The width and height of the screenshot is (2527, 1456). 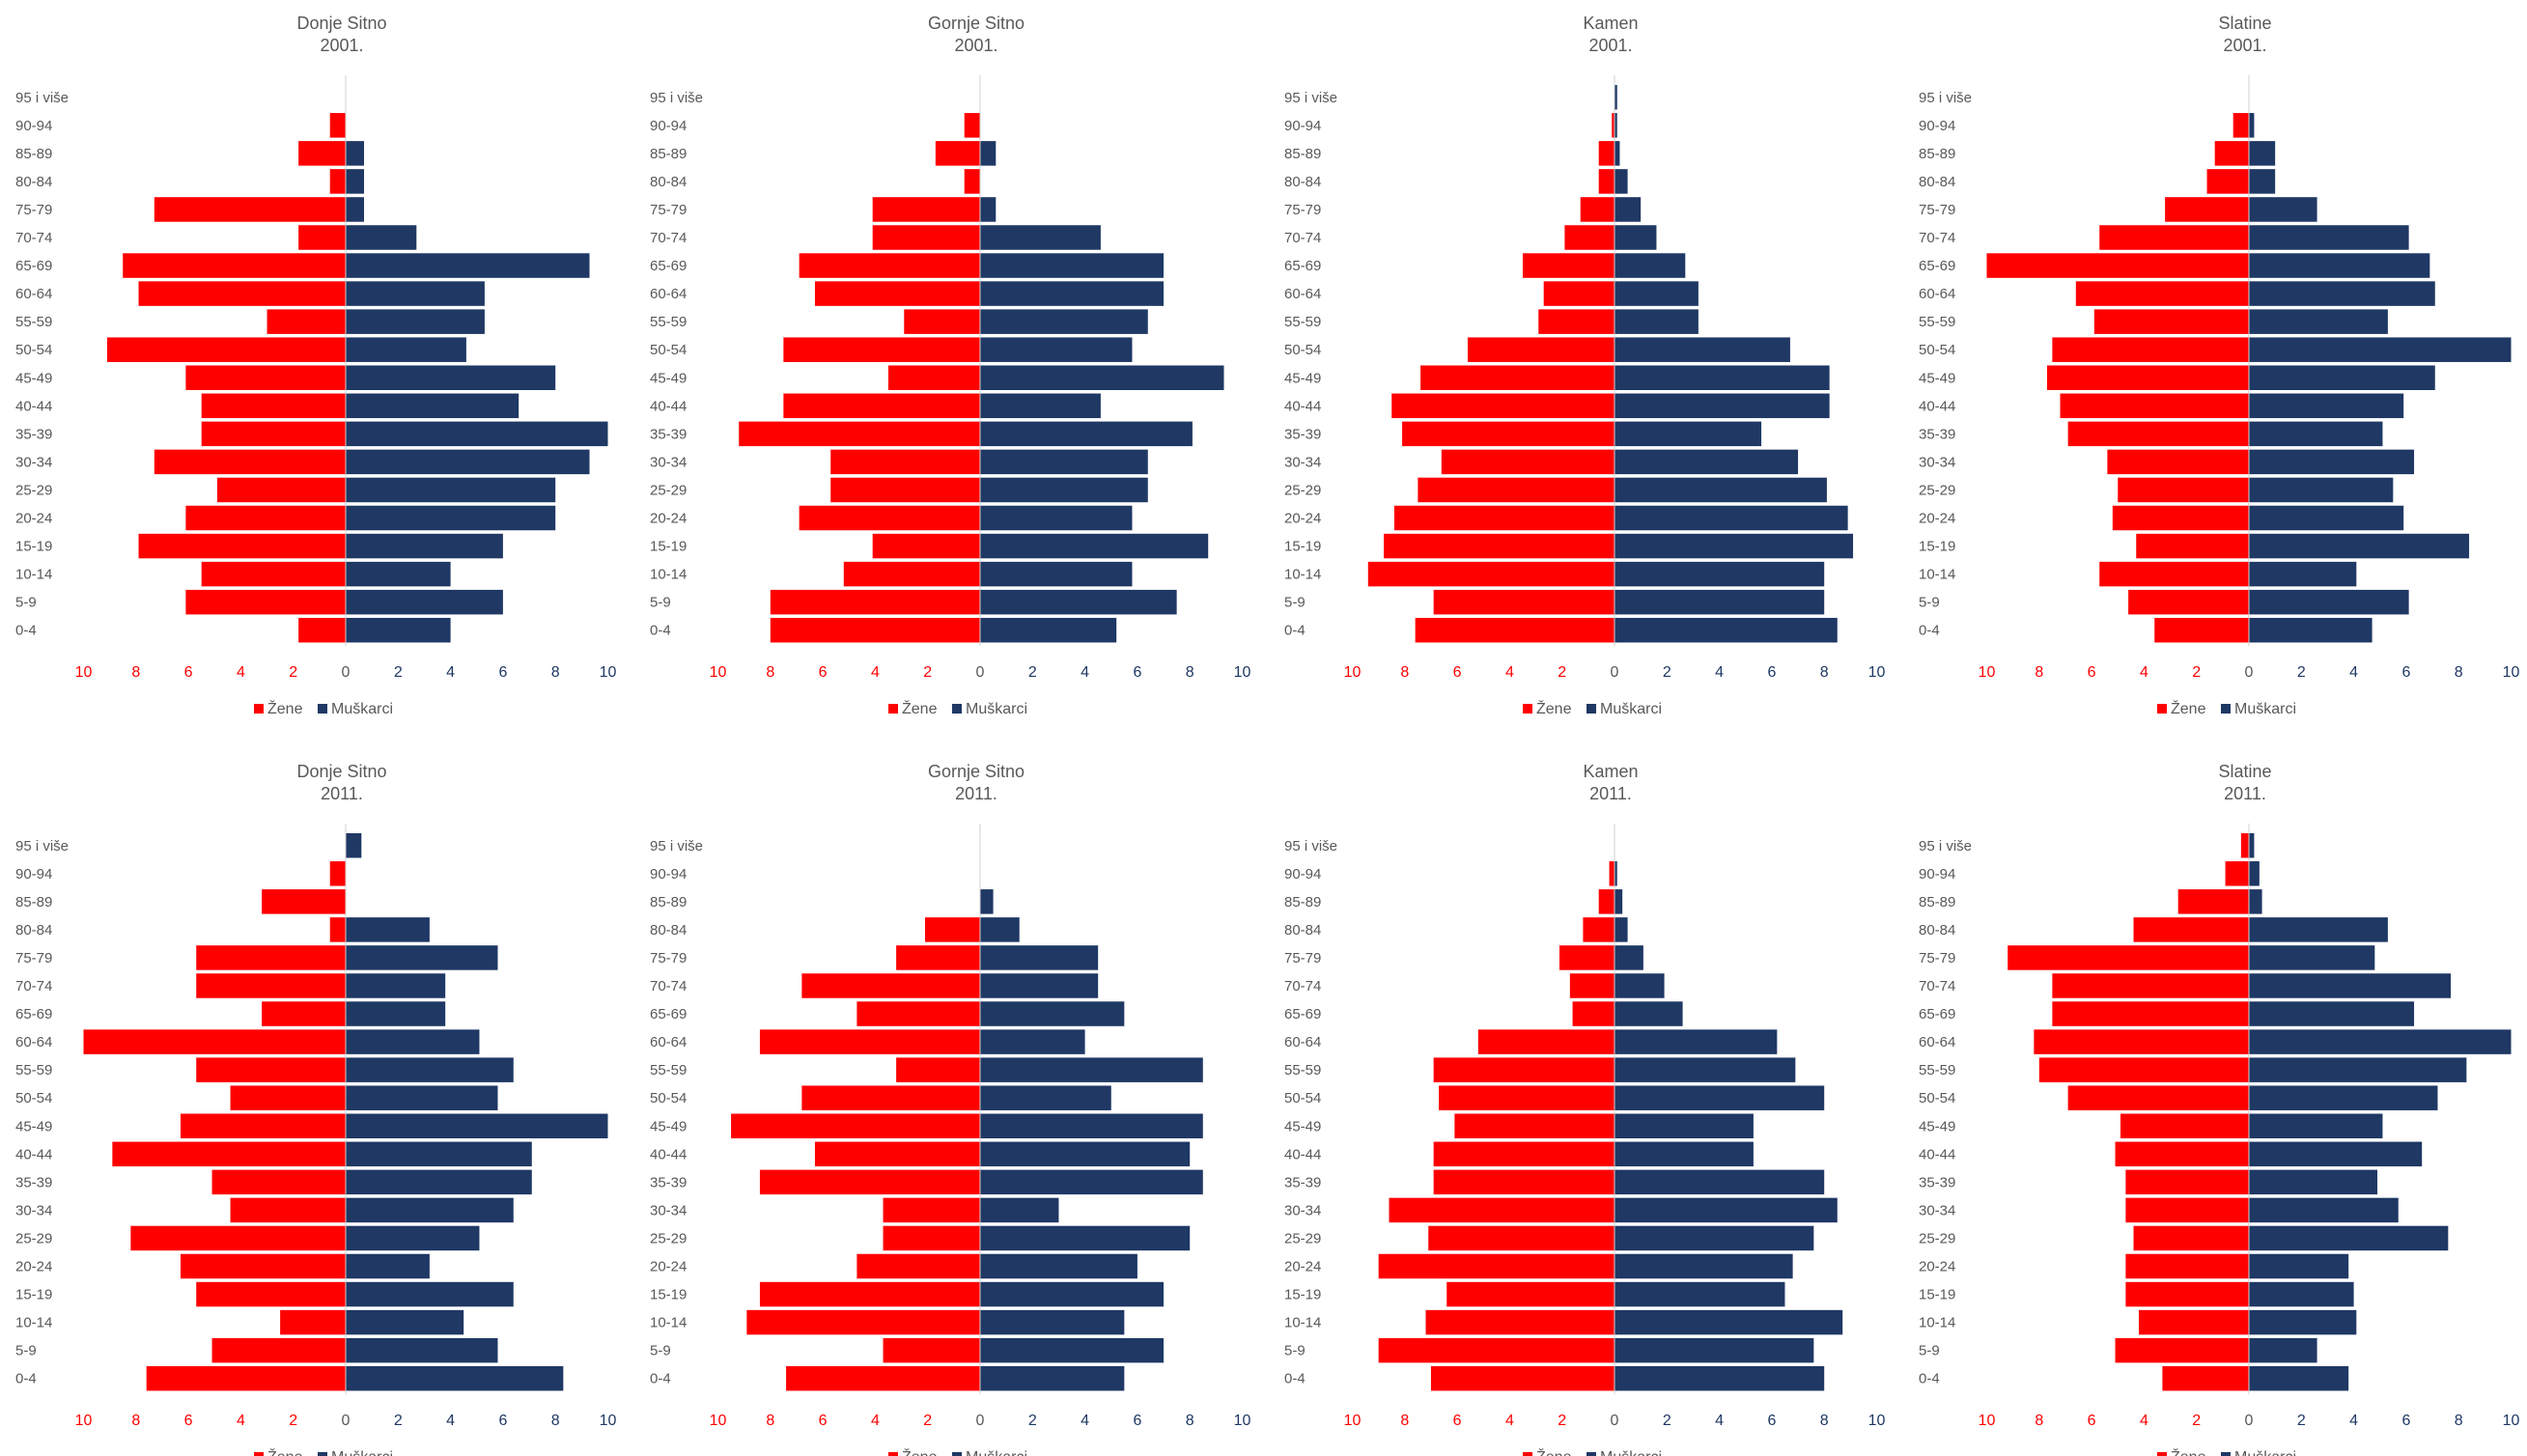 What do you see at coordinates (1929, 1379) in the screenshot?
I see `age-label: 0-4` at bounding box center [1929, 1379].